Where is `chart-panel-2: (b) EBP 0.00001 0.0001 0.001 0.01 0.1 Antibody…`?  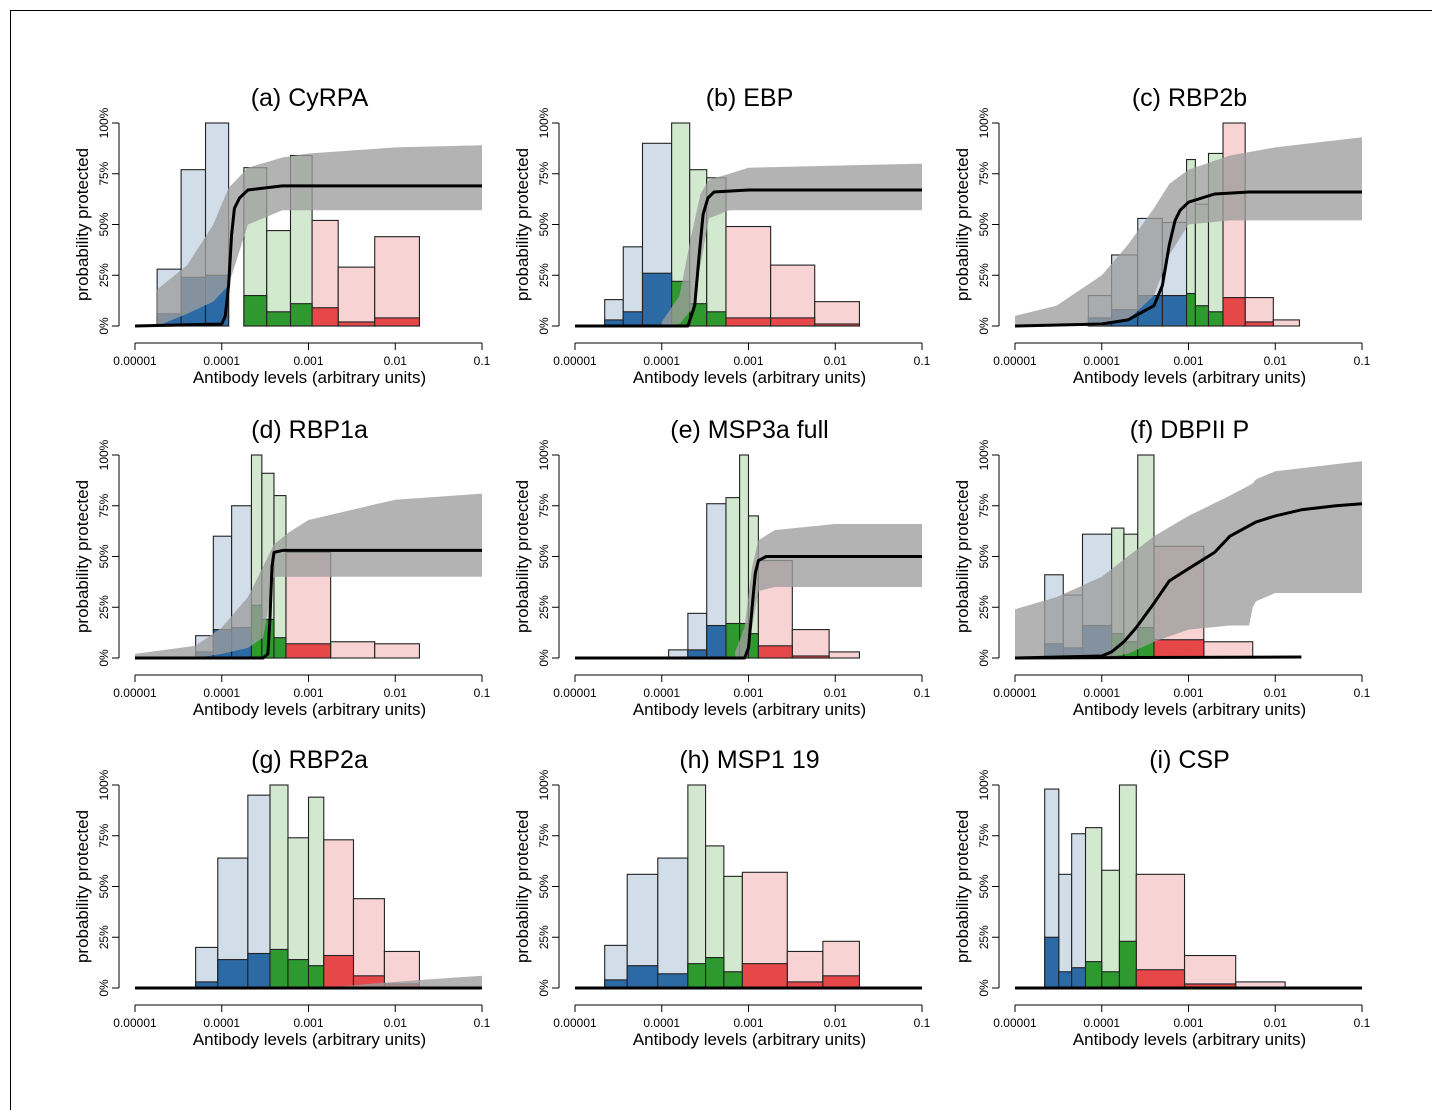 chart-panel-2: (b) EBP 0.00001 0.0001 0.001 0.01 0.1 Antibody… is located at coordinates (722, 235).